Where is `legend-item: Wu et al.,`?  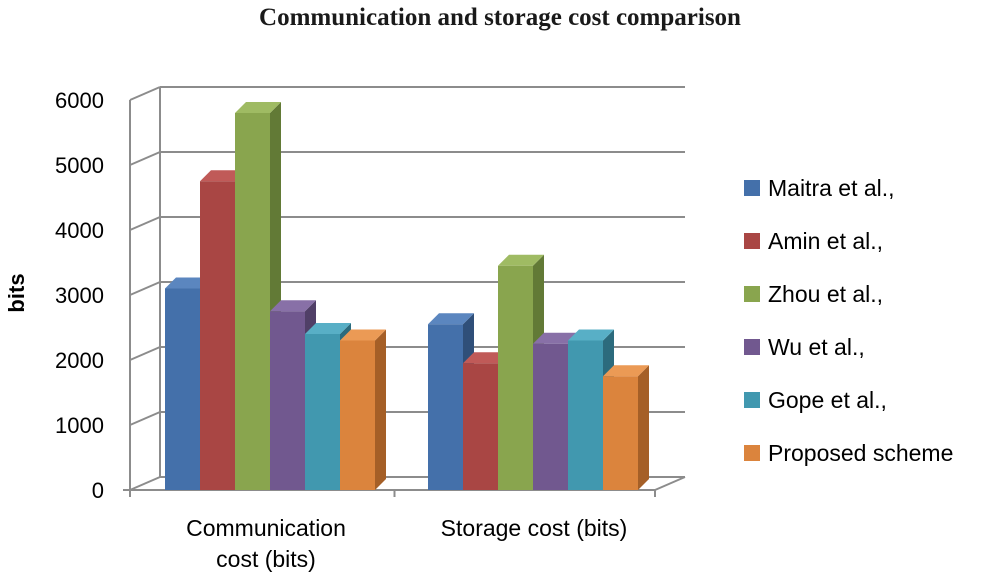
legend-item: Wu et al., is located at coordinates (804, 347).